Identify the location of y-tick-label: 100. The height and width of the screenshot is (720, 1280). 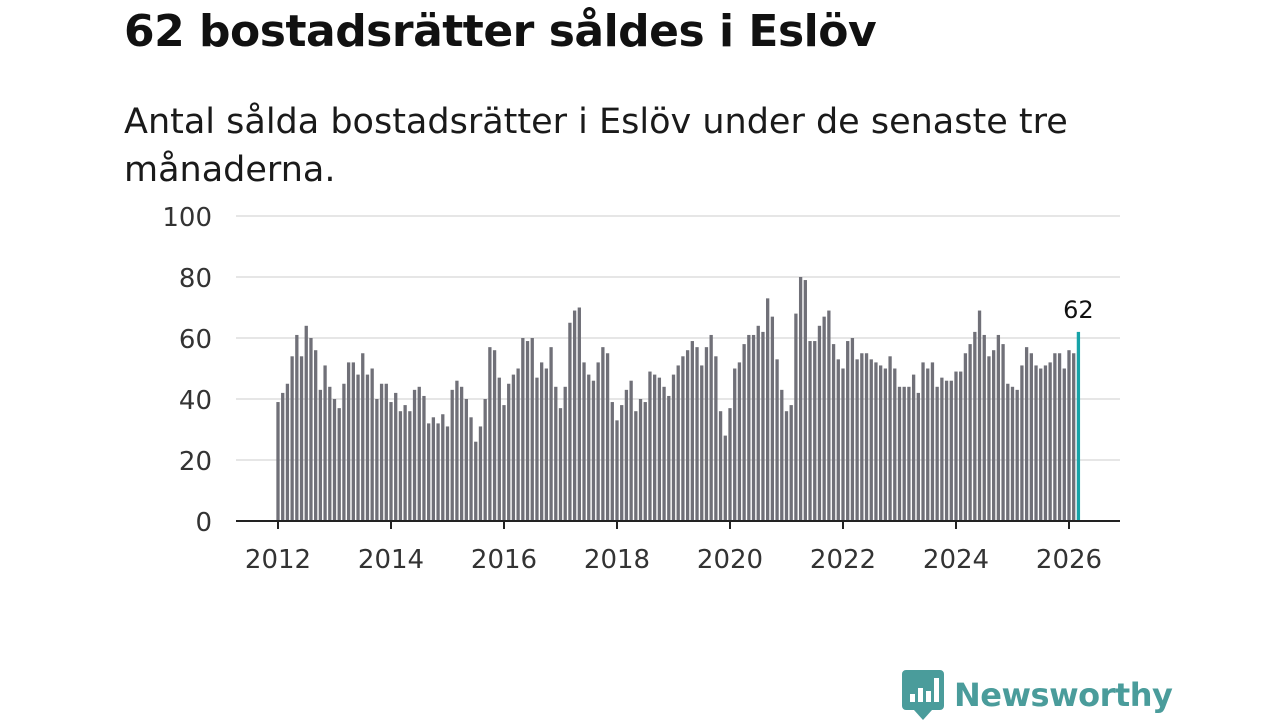
(187, 218).